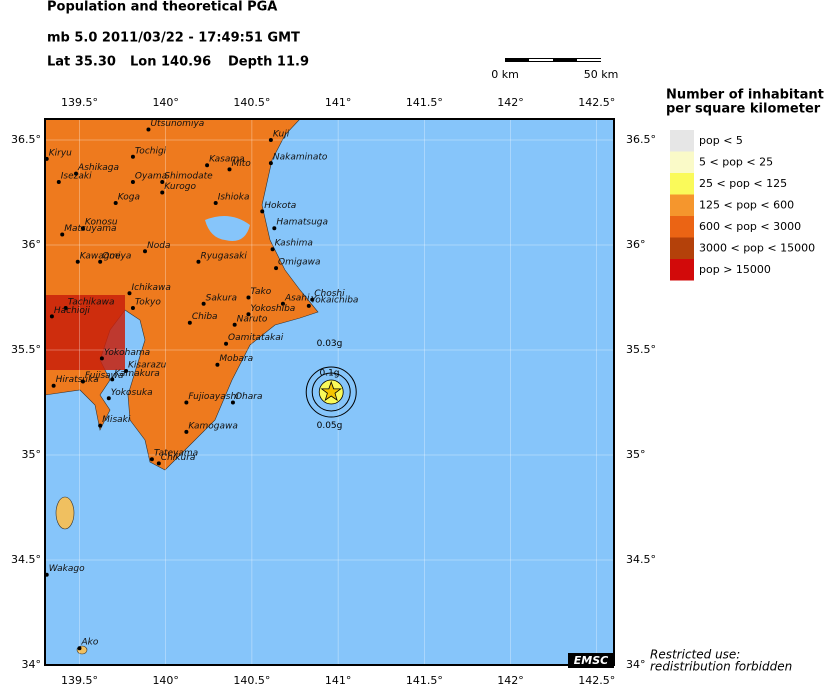 The image size is (824, 693). What do you see at coordinates (148, 303) in the screenshot?
I see `city-label: Tokyo` at bounding box center [148, 303].